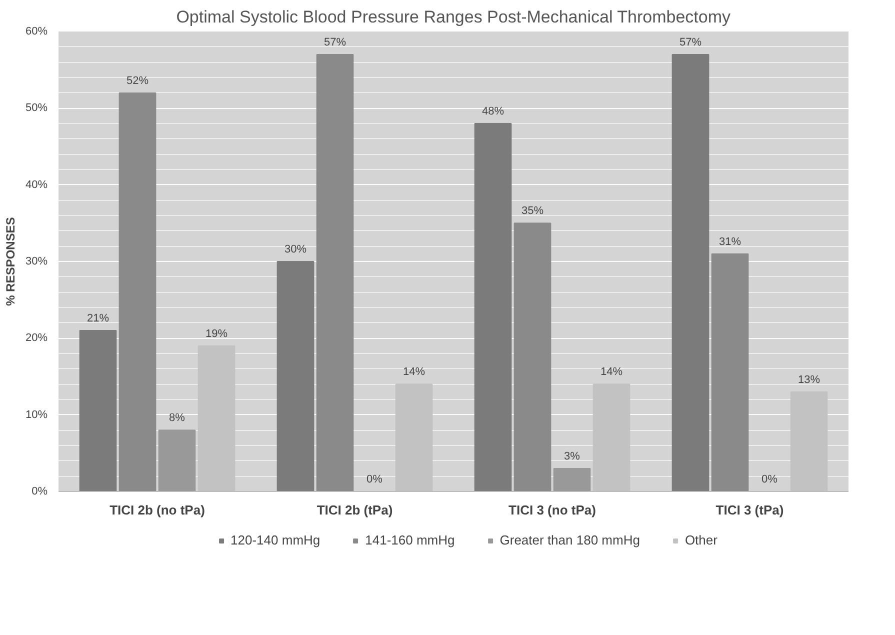  What do you see at coordinates (36, 338) in the screenshot?
I see `y-tick-label: 20%` at bounding box center [36, 338].